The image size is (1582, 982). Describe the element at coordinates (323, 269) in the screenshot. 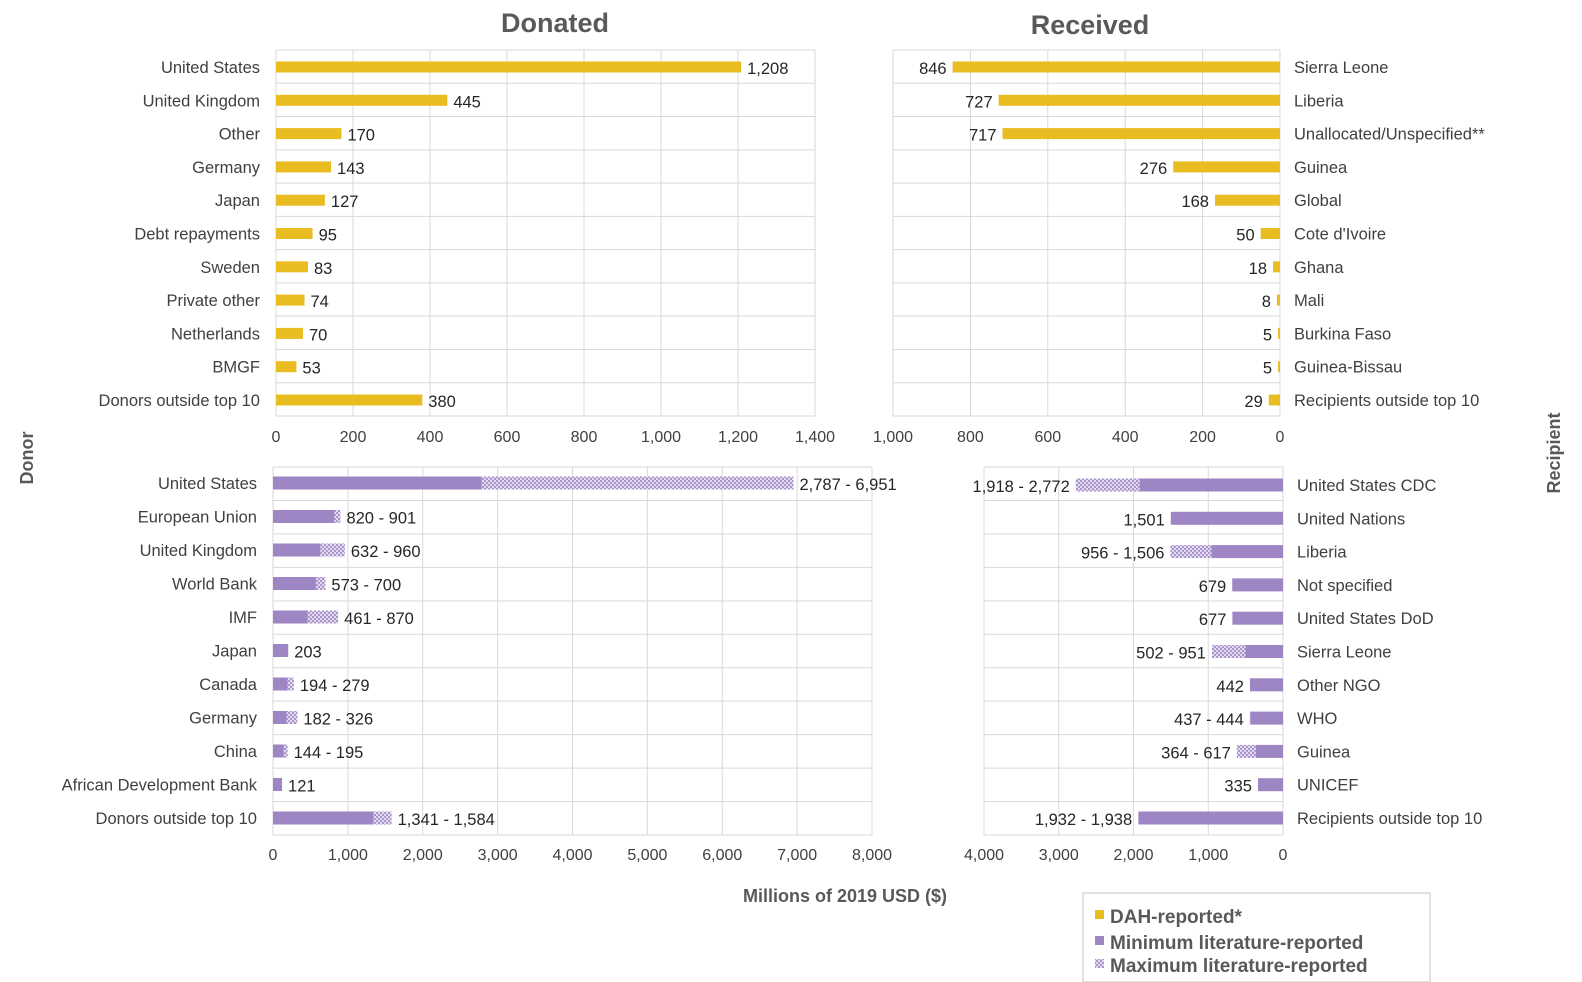

I see `data-label: 83` at that location.